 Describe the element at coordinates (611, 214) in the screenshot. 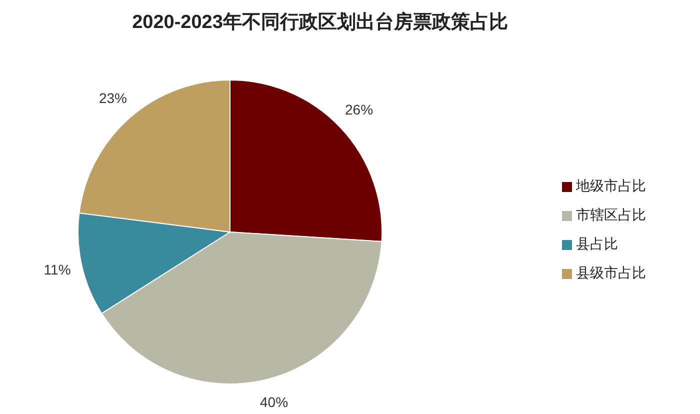

I see `legend-label: 市辖区占比` at that location.